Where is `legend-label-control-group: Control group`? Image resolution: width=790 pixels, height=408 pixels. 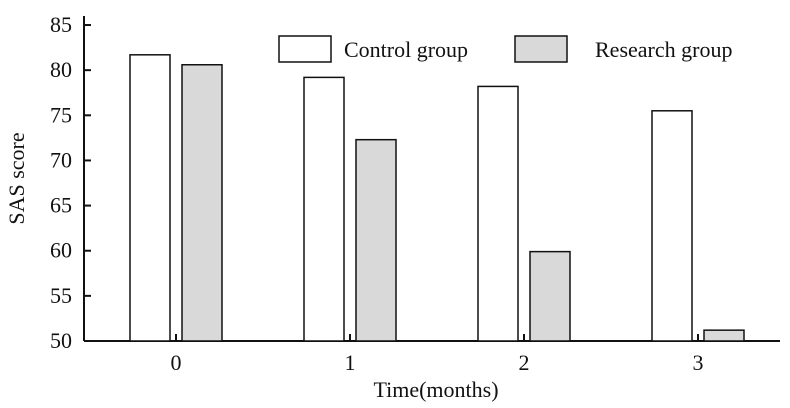 legend-label-control-group: Control group is located at coordinates (406, 49).